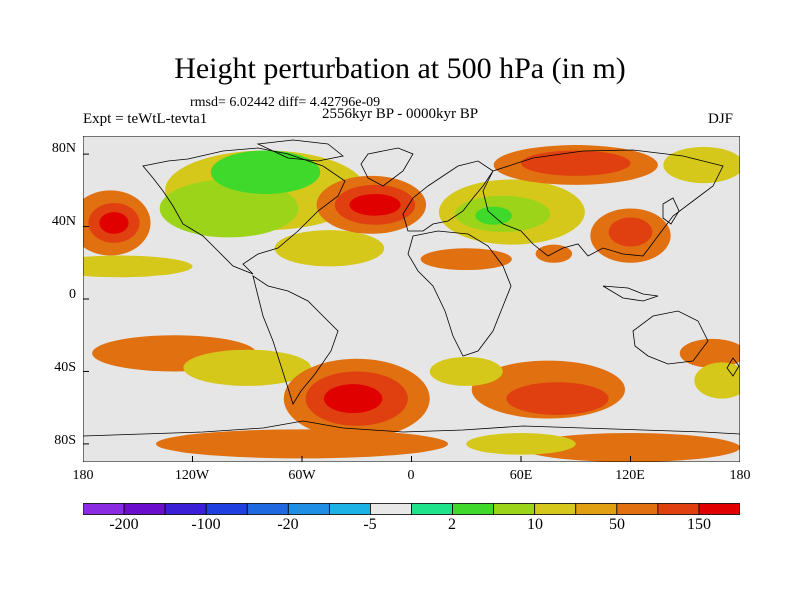  What do you see at coordinates (670, 337) in the screenshot?
I see `coastline-australia` at bounding box center [670, 337].